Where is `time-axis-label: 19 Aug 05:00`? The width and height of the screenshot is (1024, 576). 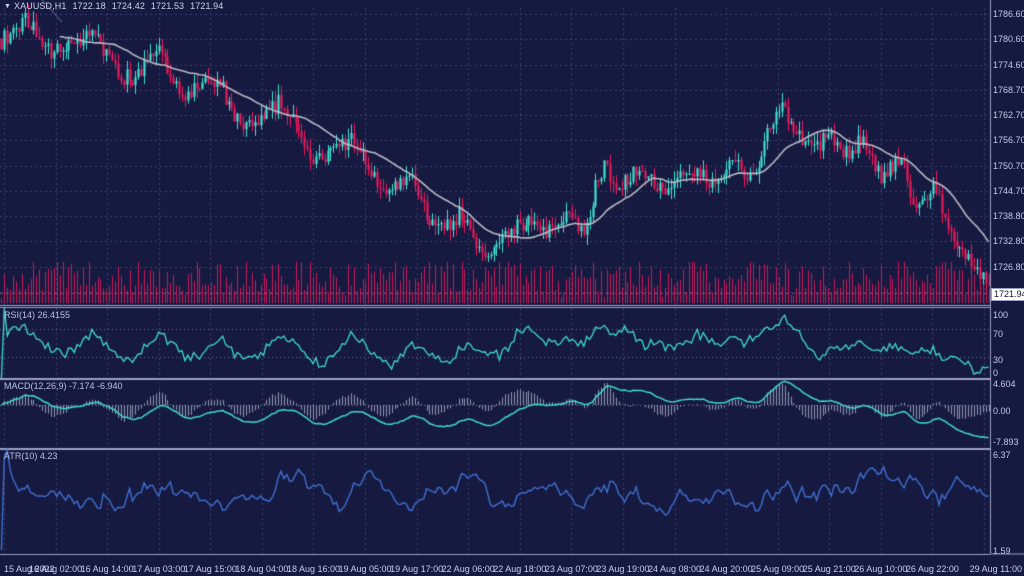 time-axis-label: 19 Aug 05:00 is located at coordinates (365, 569).